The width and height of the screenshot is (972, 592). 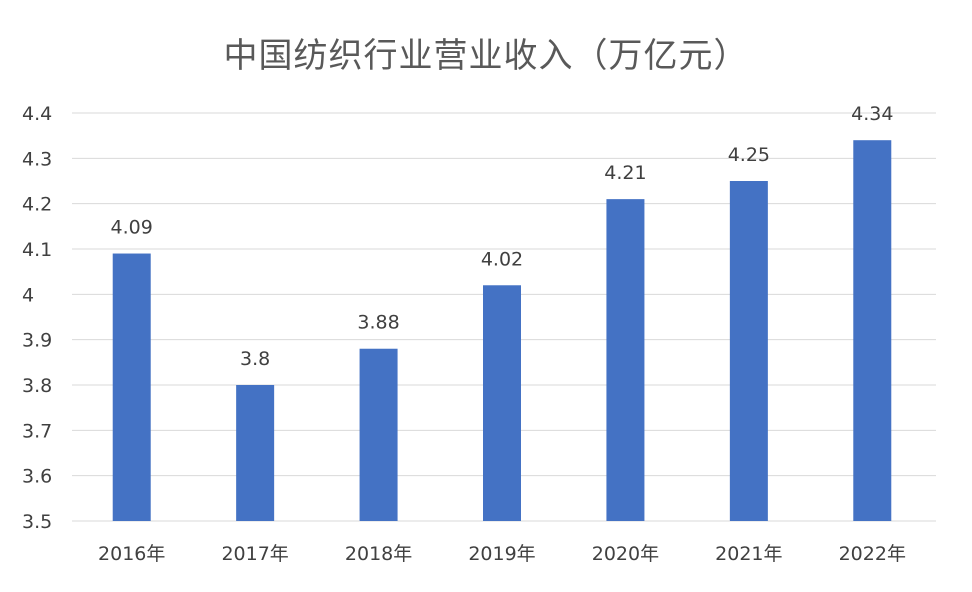 What do you see at coordinates (37, 431) in the screenshot?
I see `y-tick-label: 3.7` at bounding box center [37, 431].